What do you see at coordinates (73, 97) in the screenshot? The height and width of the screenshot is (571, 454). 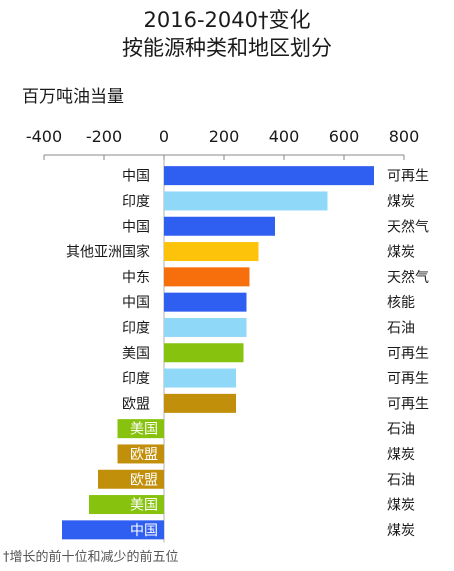 I see `unit-label: 百万吨油当量` at bounding box center [73, 97].